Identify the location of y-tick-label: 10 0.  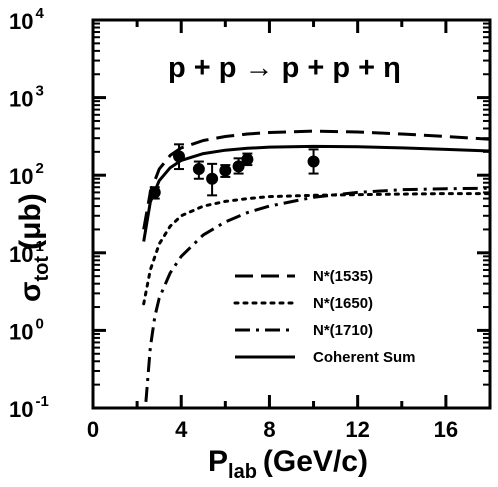
(26, 329).